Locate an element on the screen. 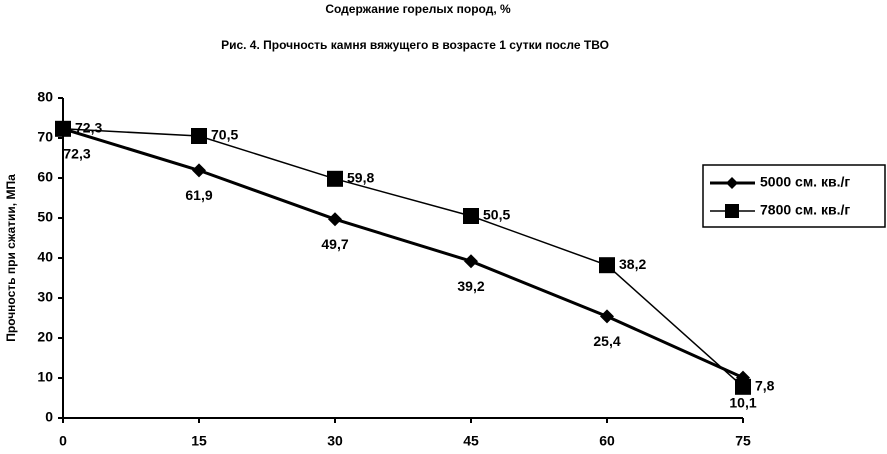 The width and height of the screenshot is (887, 454). y-tick-label: 10 is located at coordinates (45, 377).